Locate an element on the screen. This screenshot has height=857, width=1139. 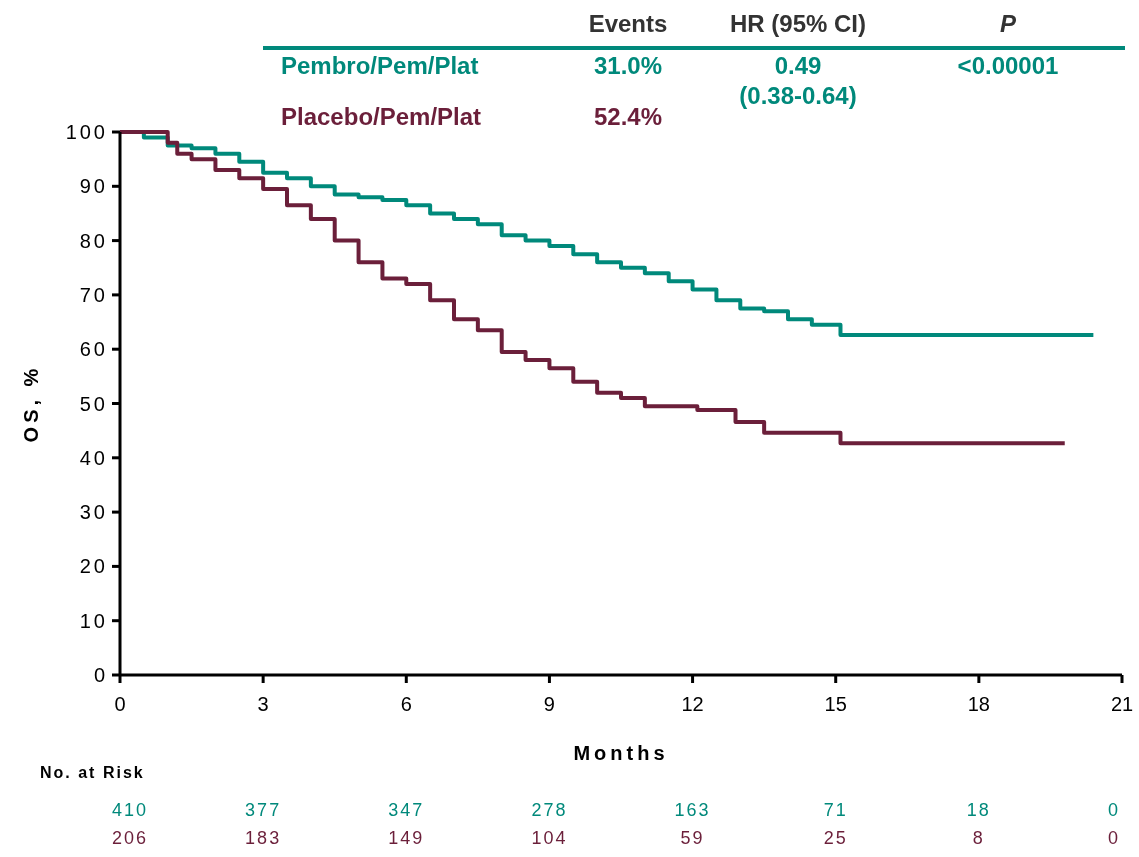
y-tick-label: 50 is located at coordinates (93, 403).